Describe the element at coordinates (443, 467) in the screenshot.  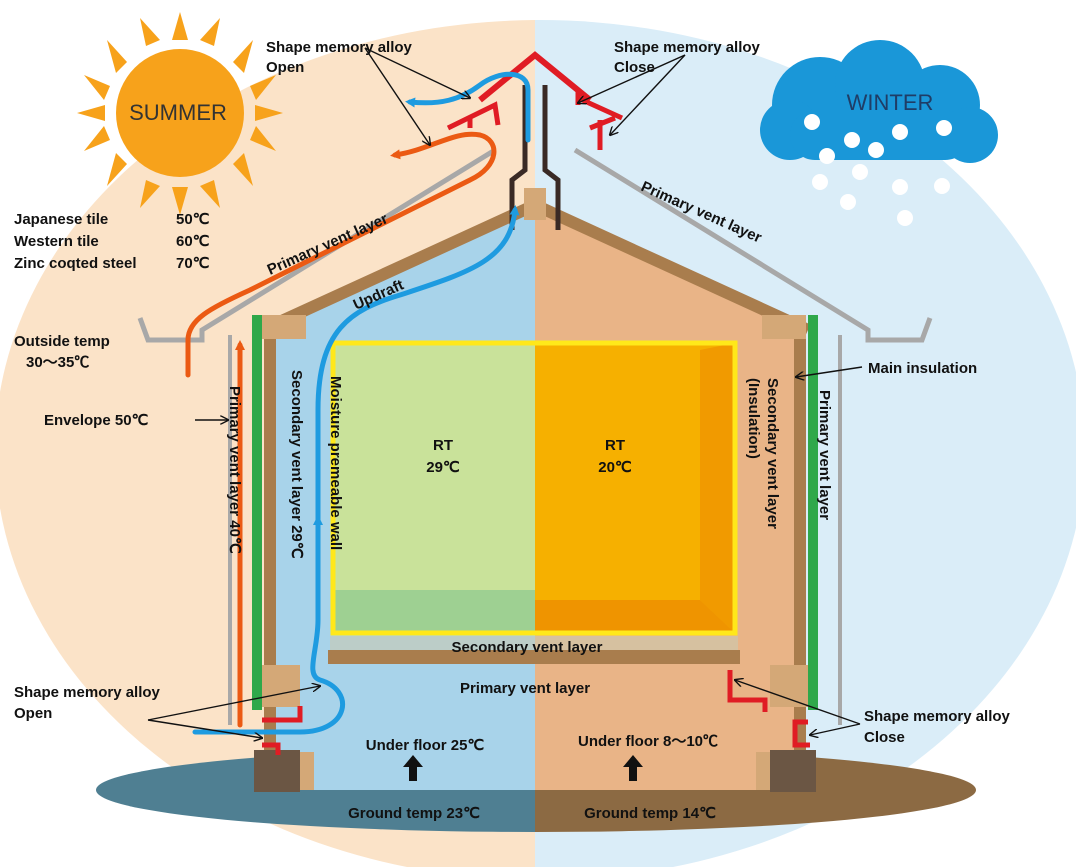
I see `rt-summer-line2: 29℃` at that location.